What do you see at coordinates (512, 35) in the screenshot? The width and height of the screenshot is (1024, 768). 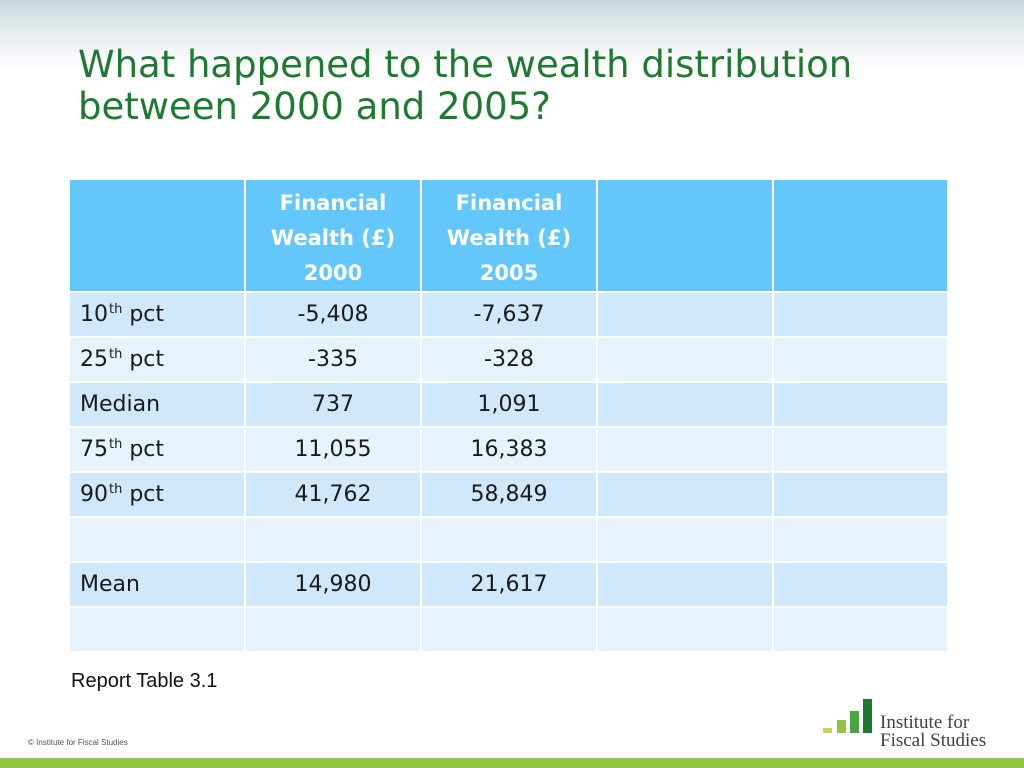 I see `top-gradient` at bounding box center [512, 35].